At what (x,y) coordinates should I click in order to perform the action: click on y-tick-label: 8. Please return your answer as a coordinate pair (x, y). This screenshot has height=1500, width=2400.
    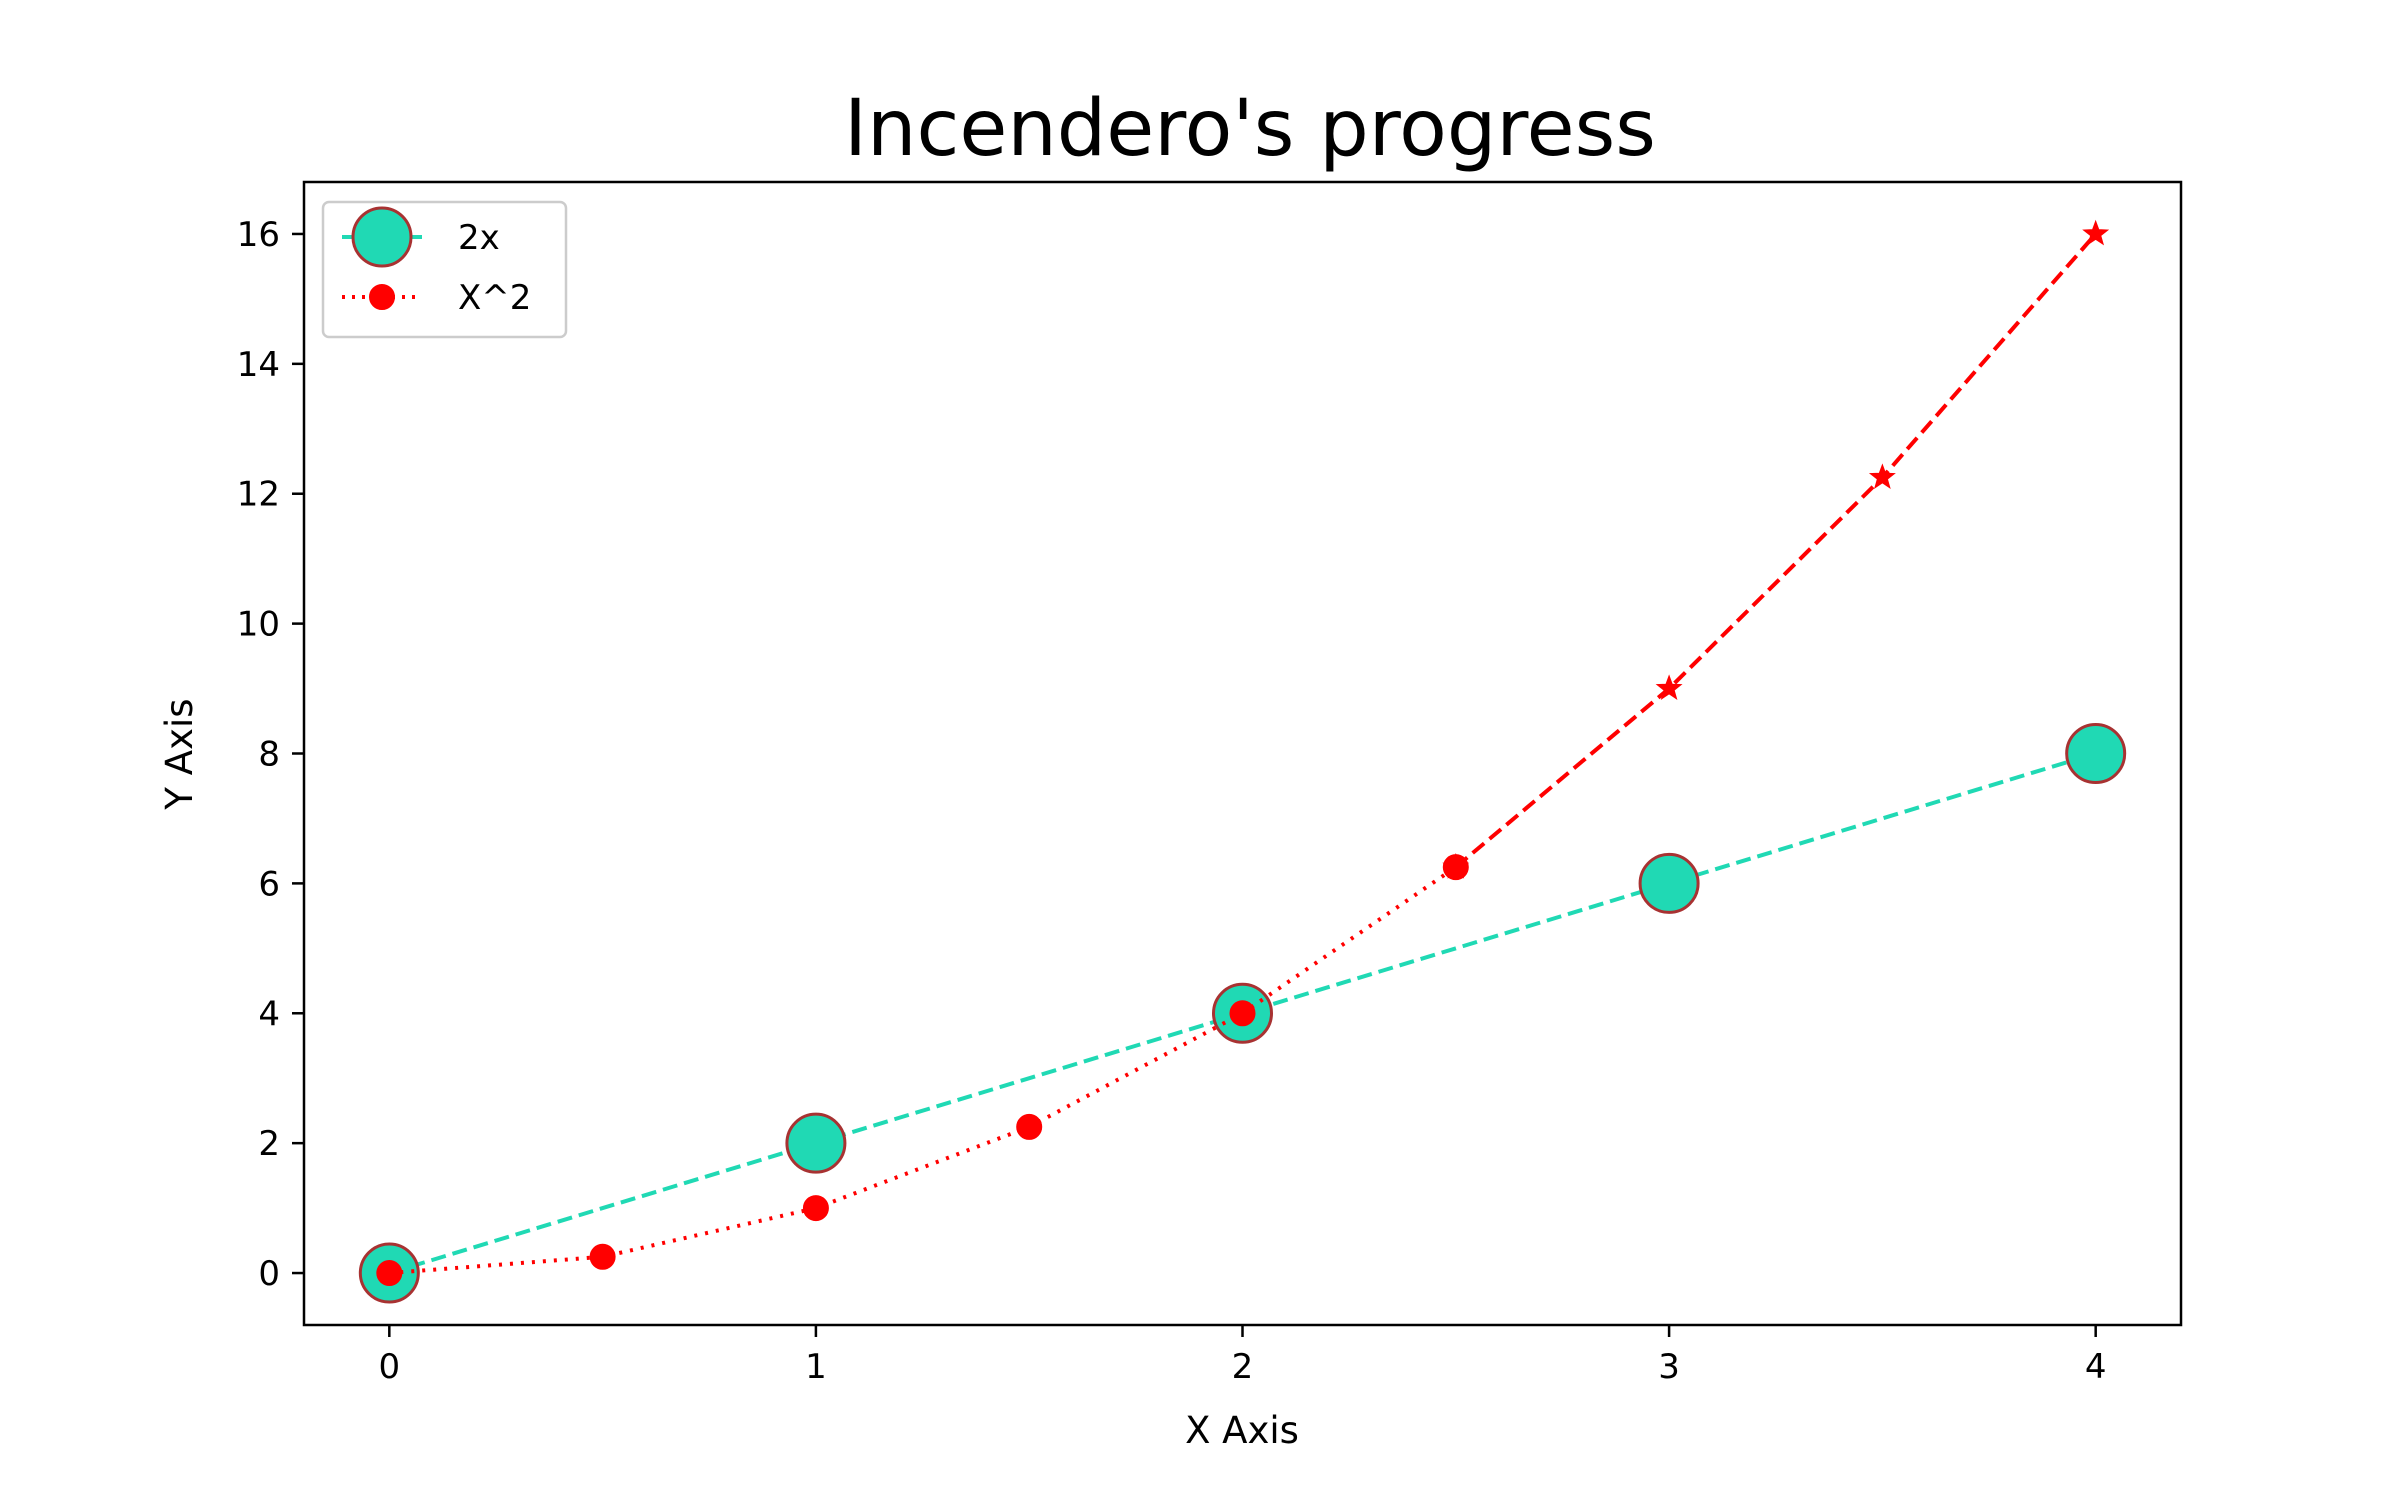
    Looking at the image, I should click on (269, 755).